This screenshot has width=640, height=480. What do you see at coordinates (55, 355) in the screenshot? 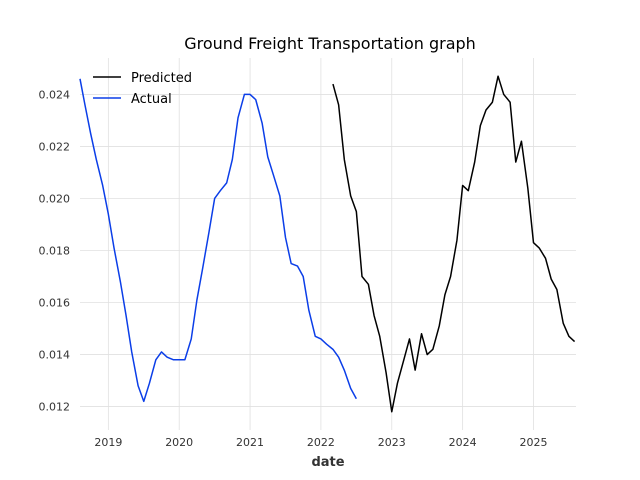
I see `y-tick-label: 0.014` at bounding box center [55, 355].